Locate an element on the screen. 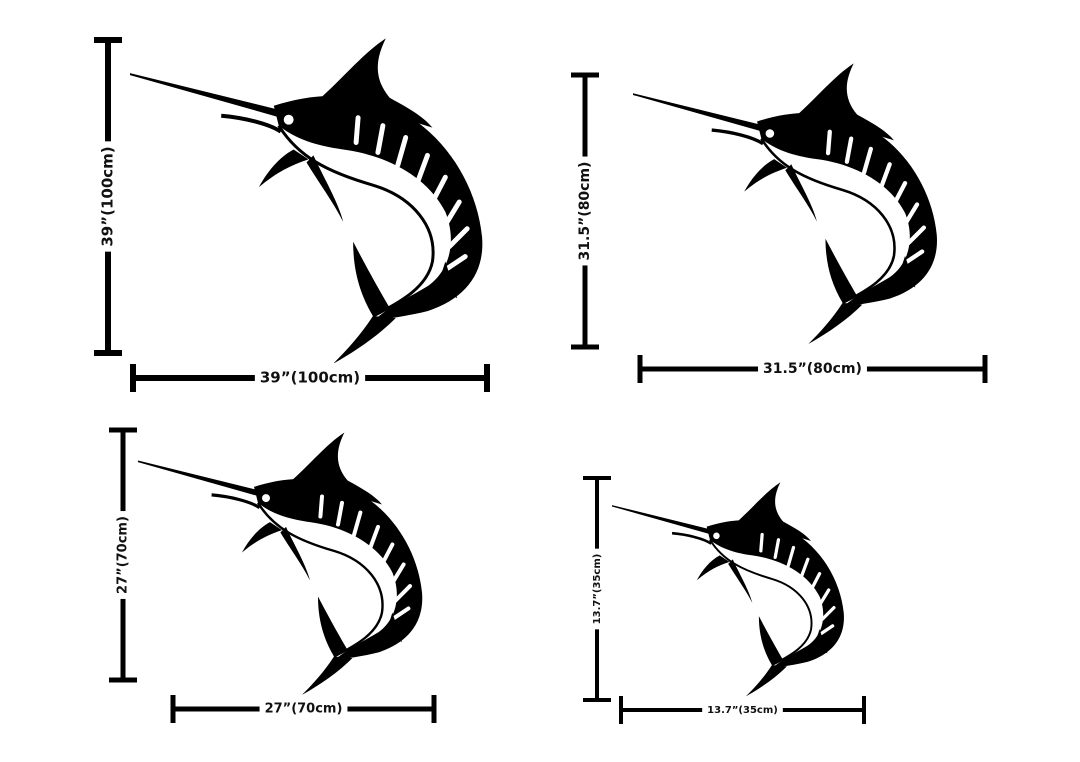 This screenshot has height=762, width=1080. height-label: 31.5”(80cm) is located at coordinates (585, 211).